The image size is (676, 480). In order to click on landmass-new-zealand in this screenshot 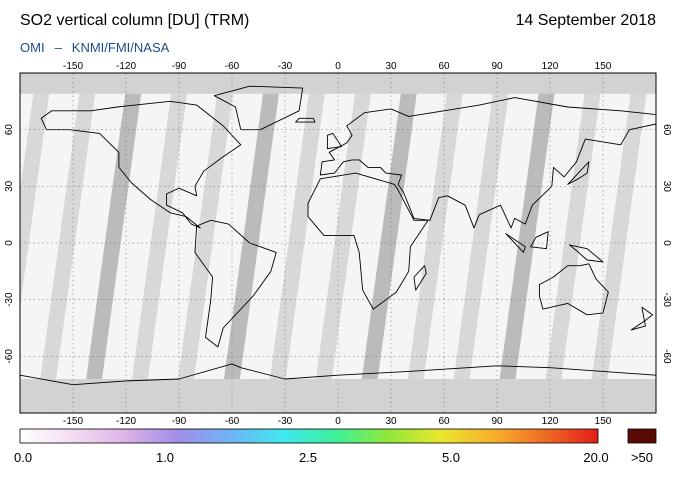, I will do `click(641, 318)`.